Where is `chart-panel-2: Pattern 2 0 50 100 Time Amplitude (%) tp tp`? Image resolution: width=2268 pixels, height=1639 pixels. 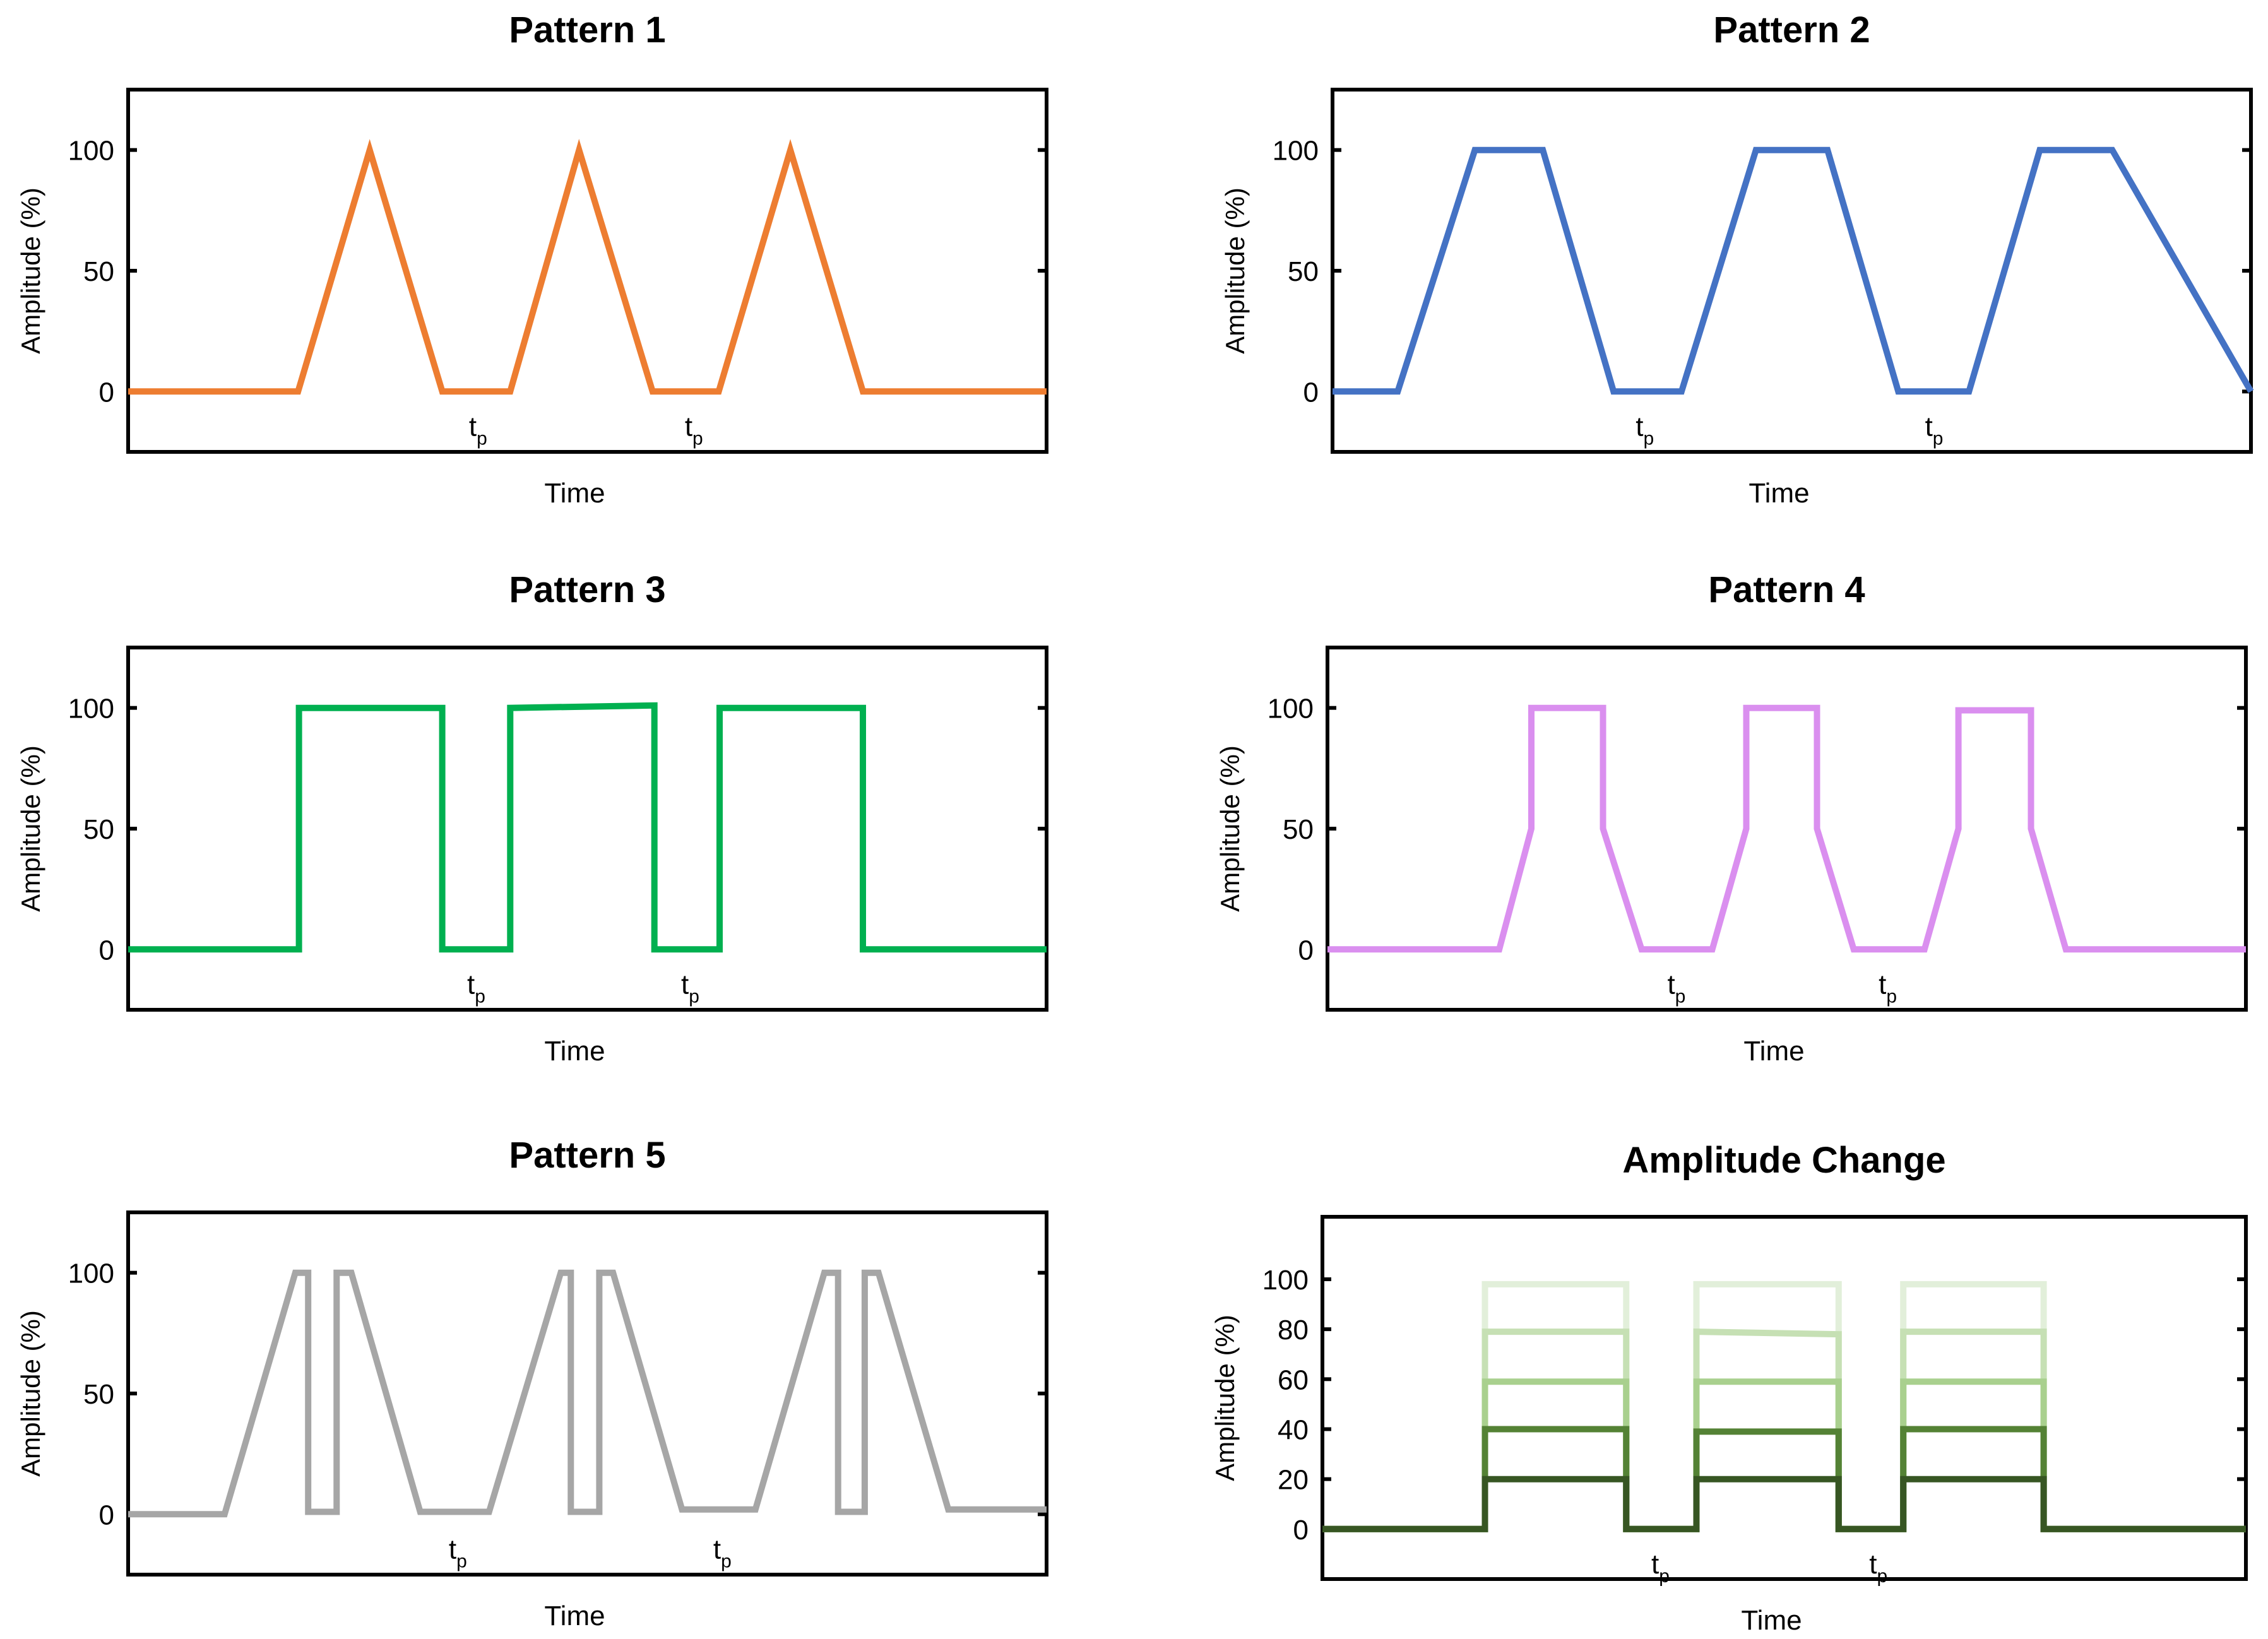 chart-panel-2: Pattern 2 0 50 100 Time Amplitude (%) tp tp is located at coordinates (1737, 259).